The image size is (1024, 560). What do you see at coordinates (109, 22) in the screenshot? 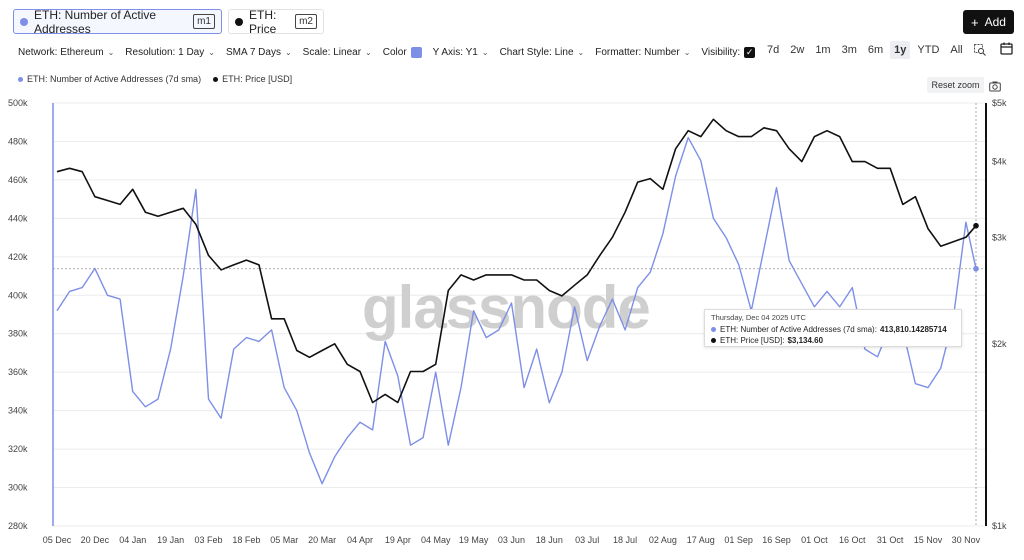
I see `metric-label: ETH: Number of Active Addresses` at bounding box center [109, 22].